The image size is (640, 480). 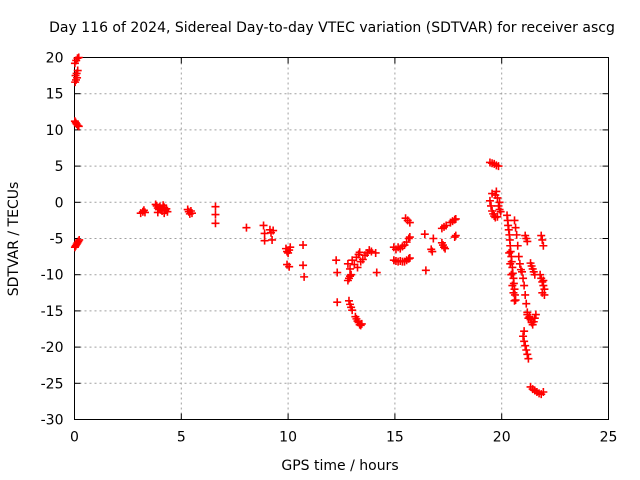 I want to click on y-tick-labels: -30 -25 -20 -15 -10 -5 0 5 10 15 20, so click(x=52, y=240).